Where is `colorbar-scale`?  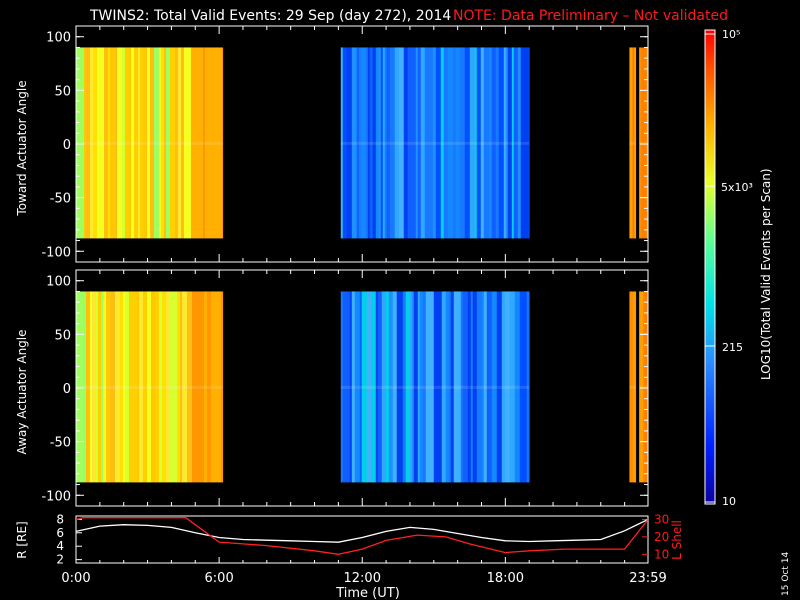
colorbar-scale is located at coordinates (710, 267).